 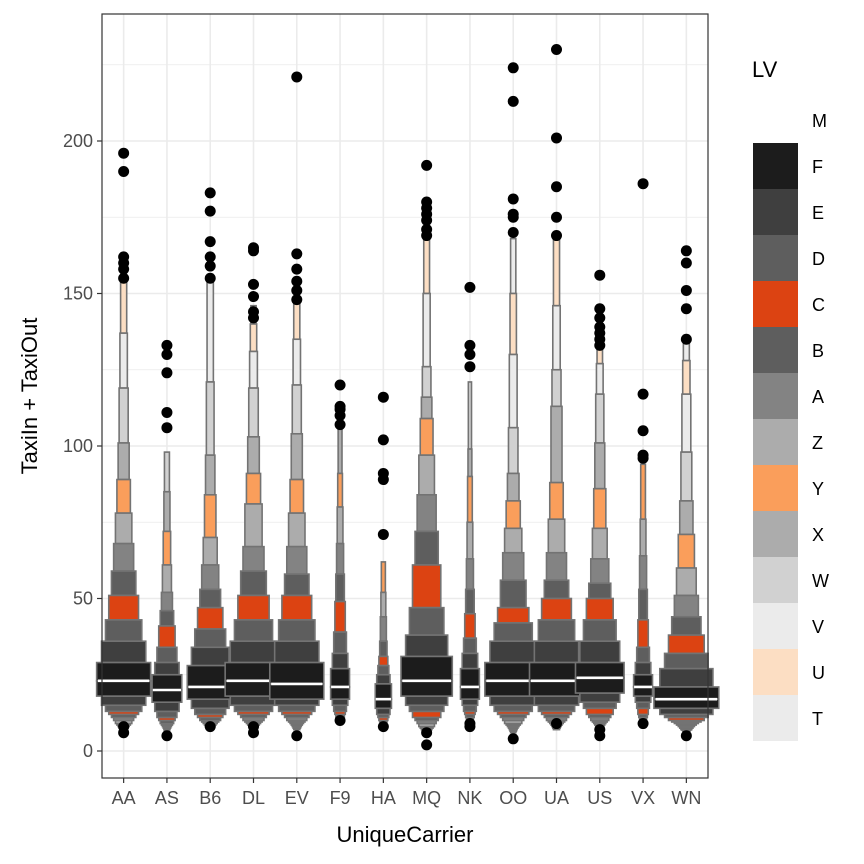 I want to click on legend-swatch-c, so click(x=775, y=304).